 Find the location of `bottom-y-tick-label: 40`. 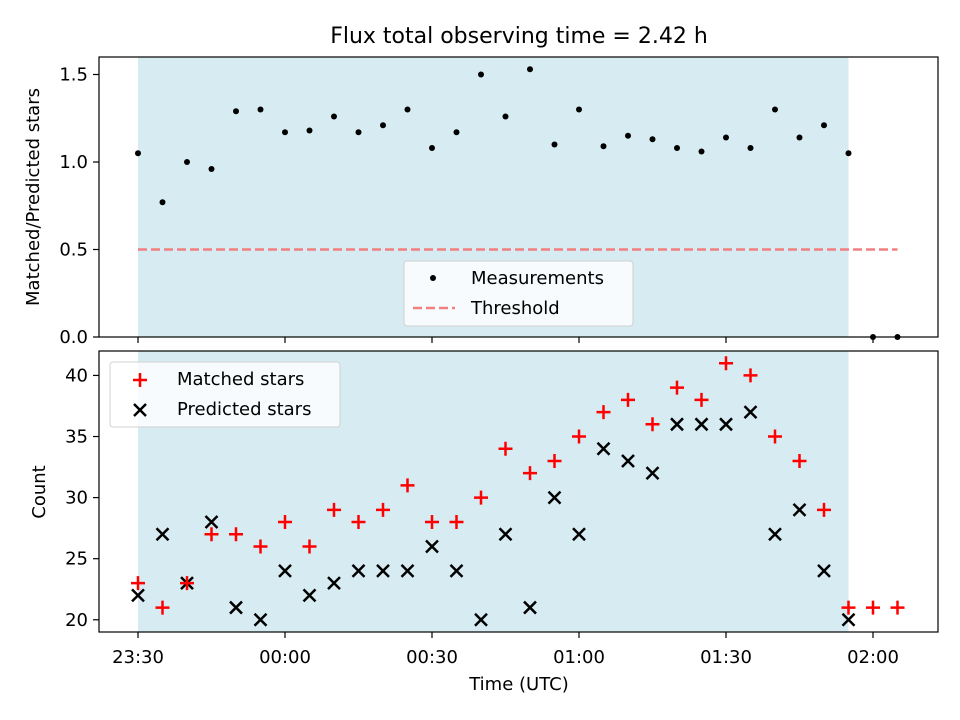

bottom-y-tick-label: 40 is located at coordinates (76, 375).